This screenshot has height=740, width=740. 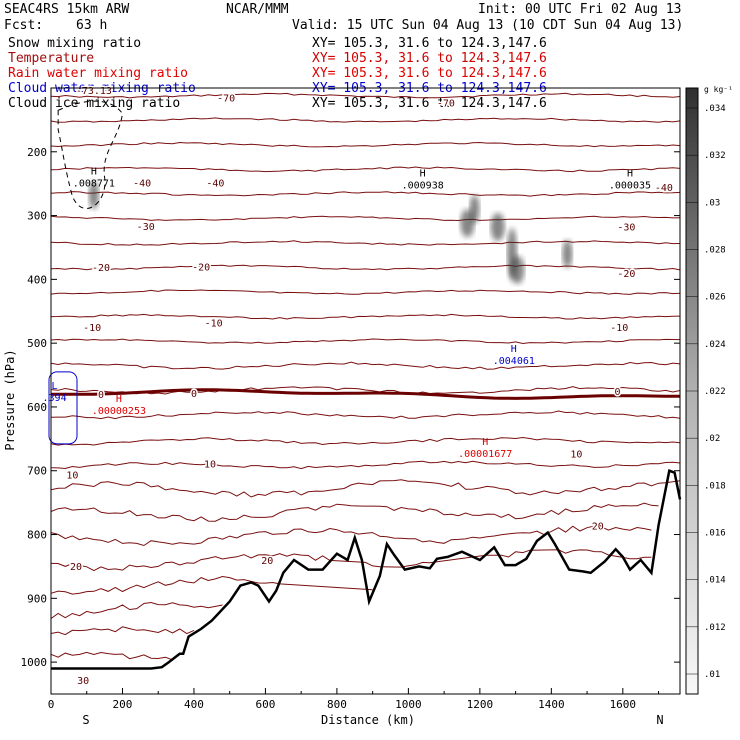 What do you see at coordinates (715, 298) in the screenshot?
I see `colorbar-tick-label: .026` at bounding box center [715, 298].